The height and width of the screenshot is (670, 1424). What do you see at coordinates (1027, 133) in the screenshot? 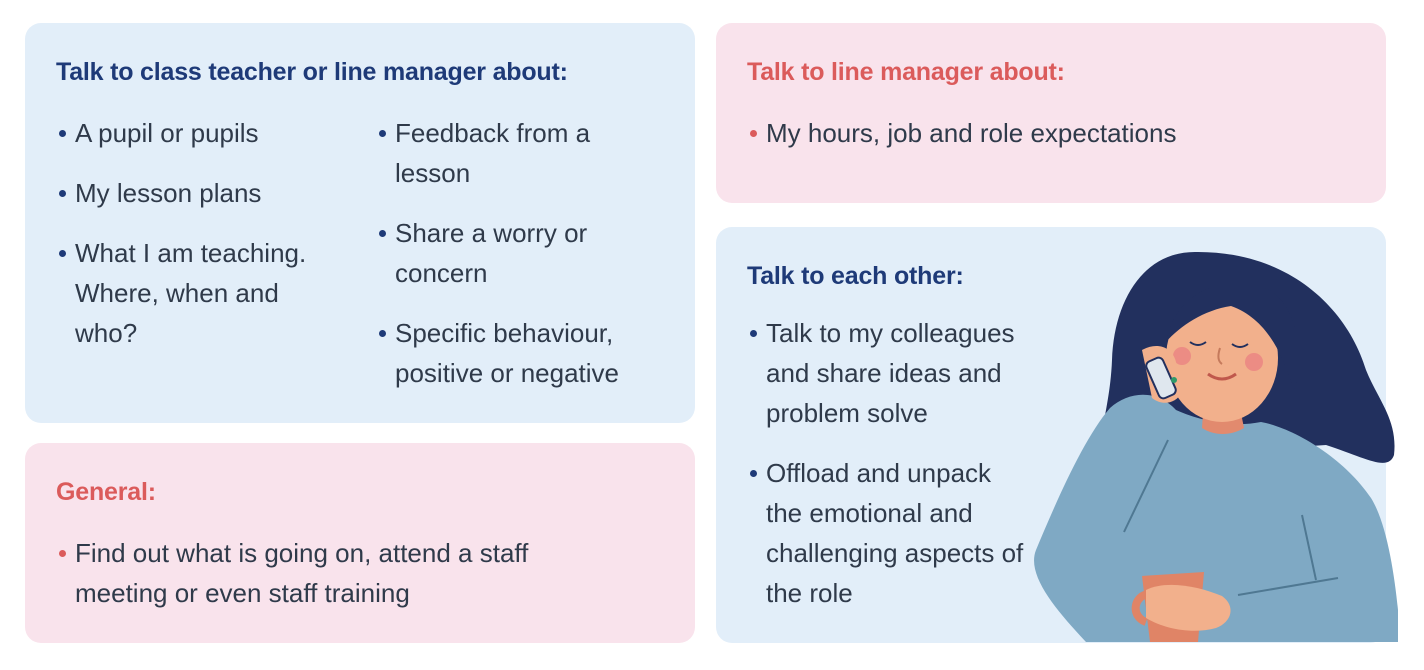
I see `list-item: My hours, job and role expectations` at bounding box center [1027, 133].